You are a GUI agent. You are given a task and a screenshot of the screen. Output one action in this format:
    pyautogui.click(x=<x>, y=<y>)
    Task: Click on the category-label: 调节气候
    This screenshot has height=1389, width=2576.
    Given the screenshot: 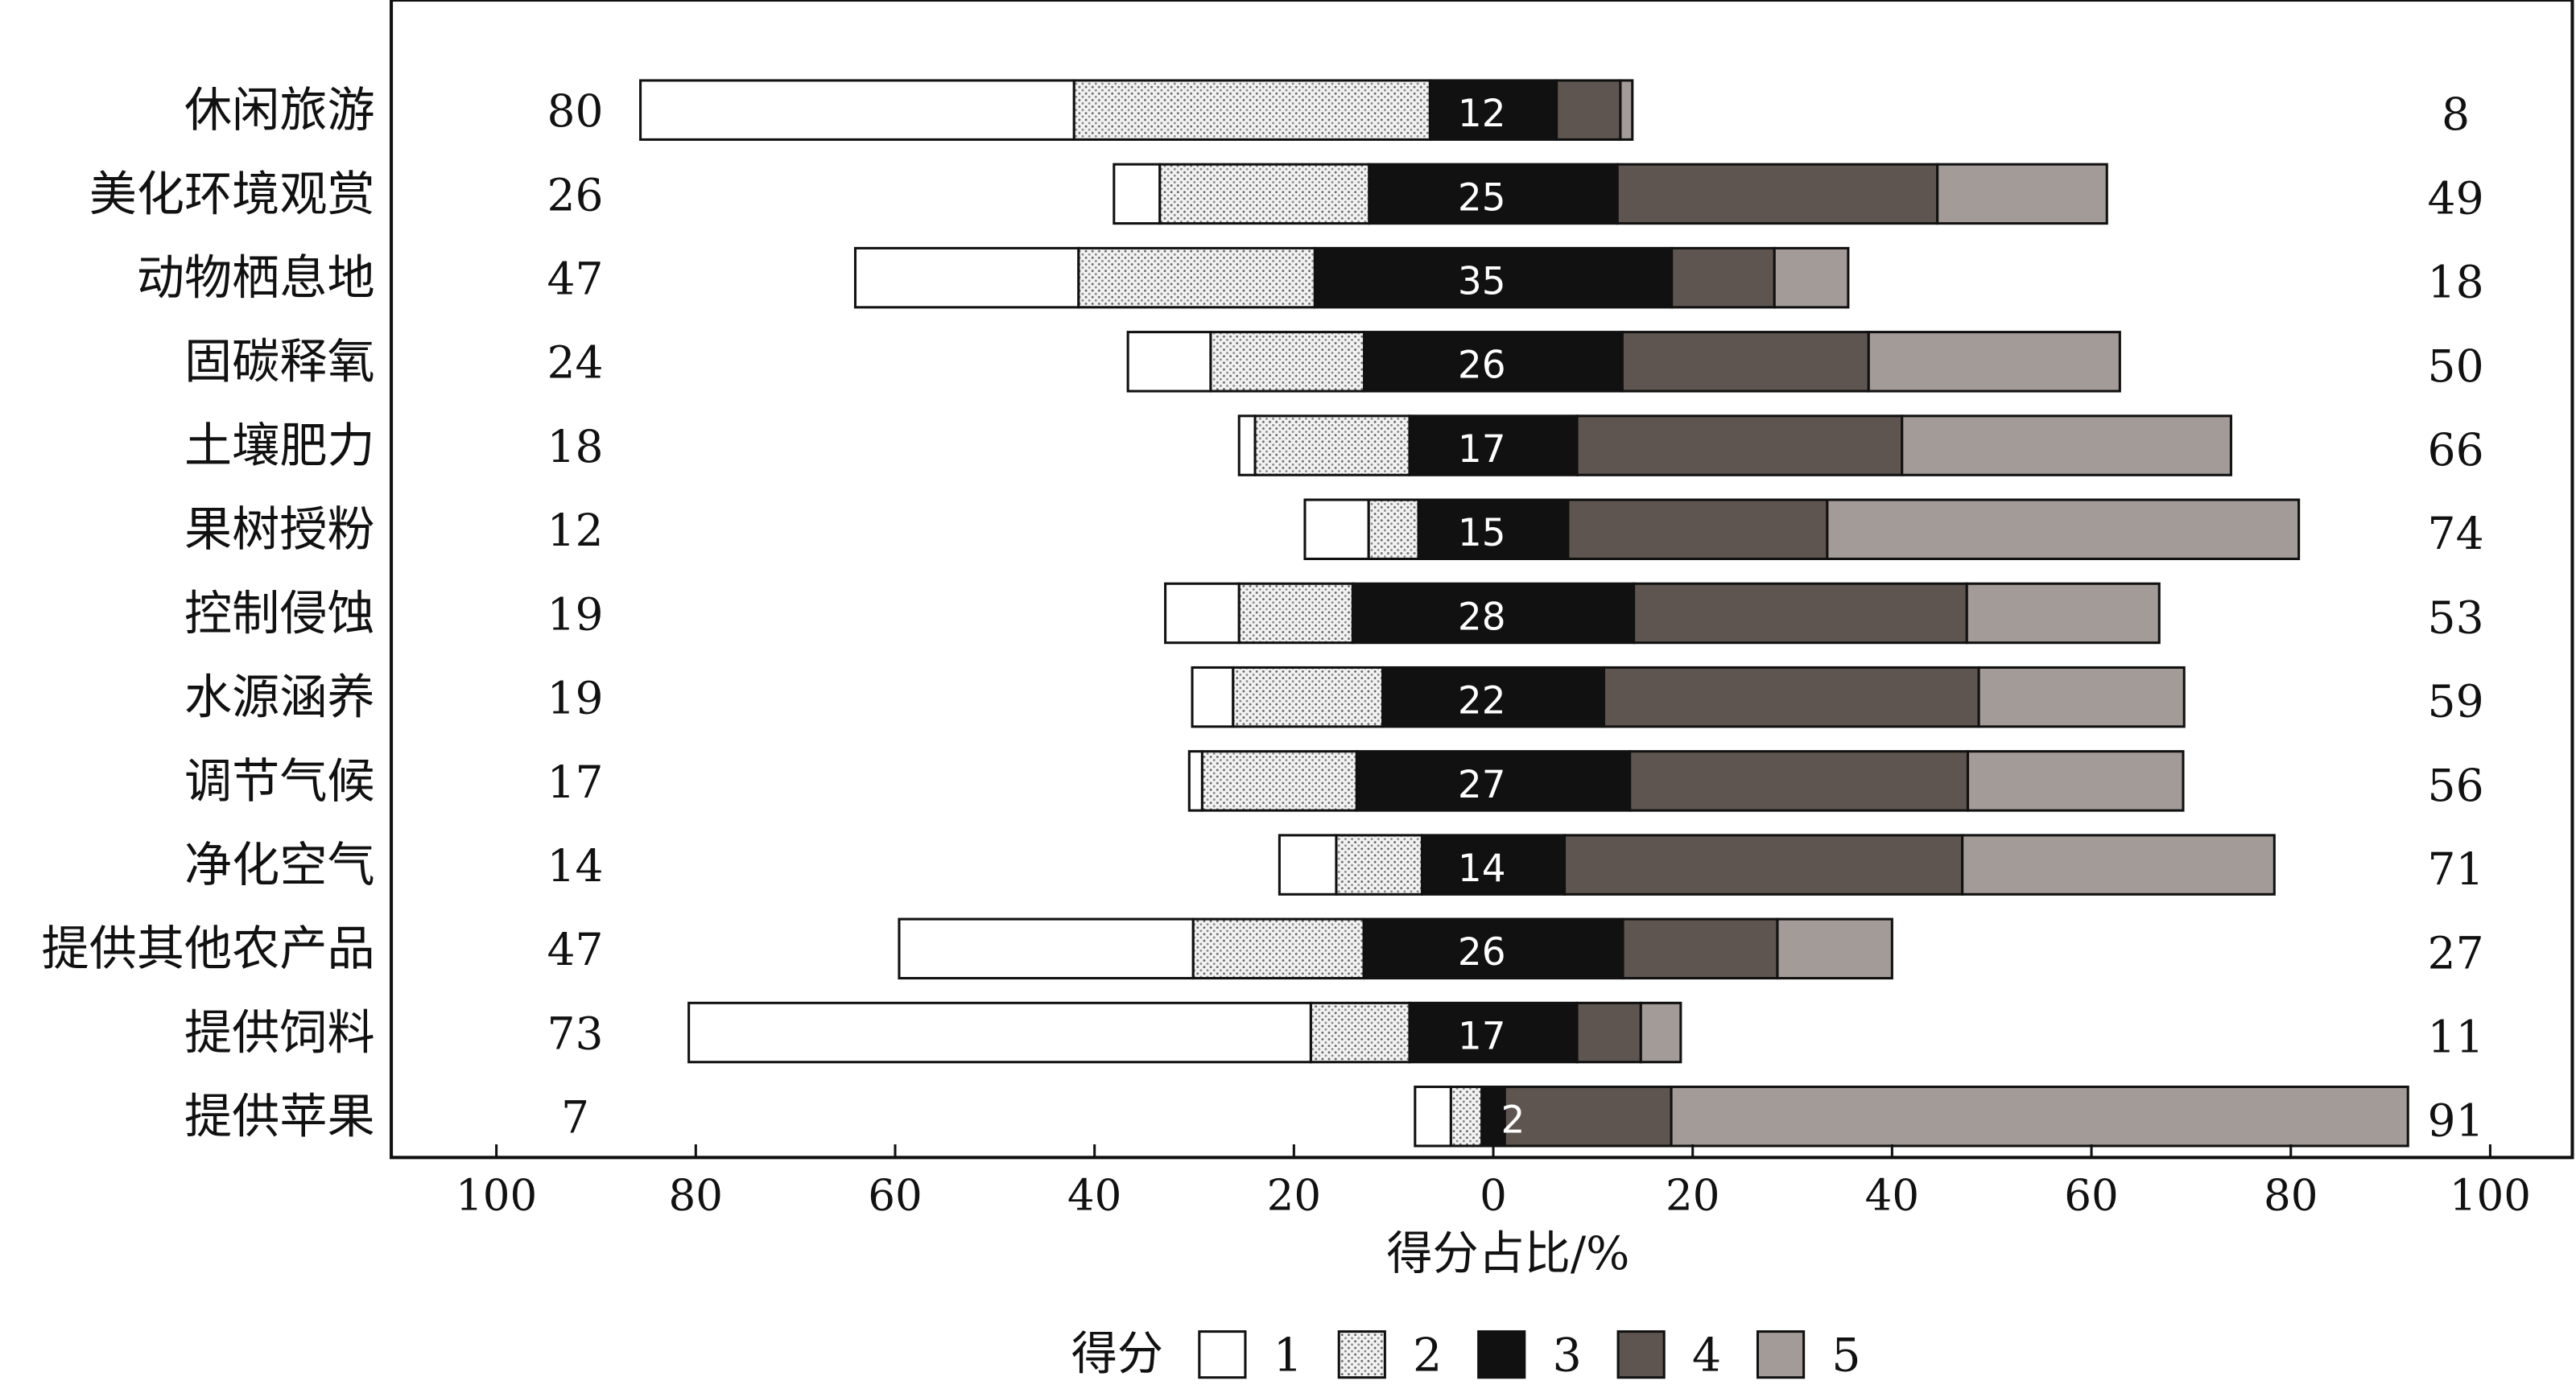 What is the action you would take?
    pyautogui.click(x=279, y=781)
    